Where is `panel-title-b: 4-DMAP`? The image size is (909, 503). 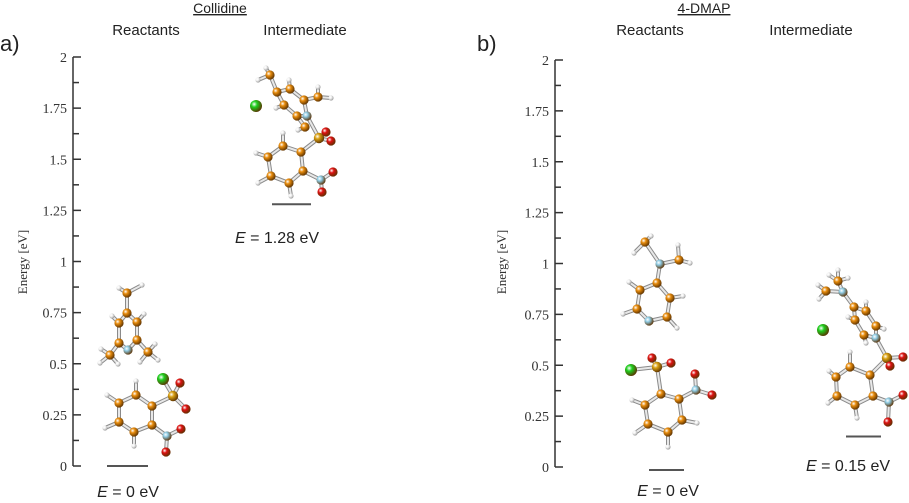
panel-title-b: 4-DMAP is located at coordinates (704, 8).